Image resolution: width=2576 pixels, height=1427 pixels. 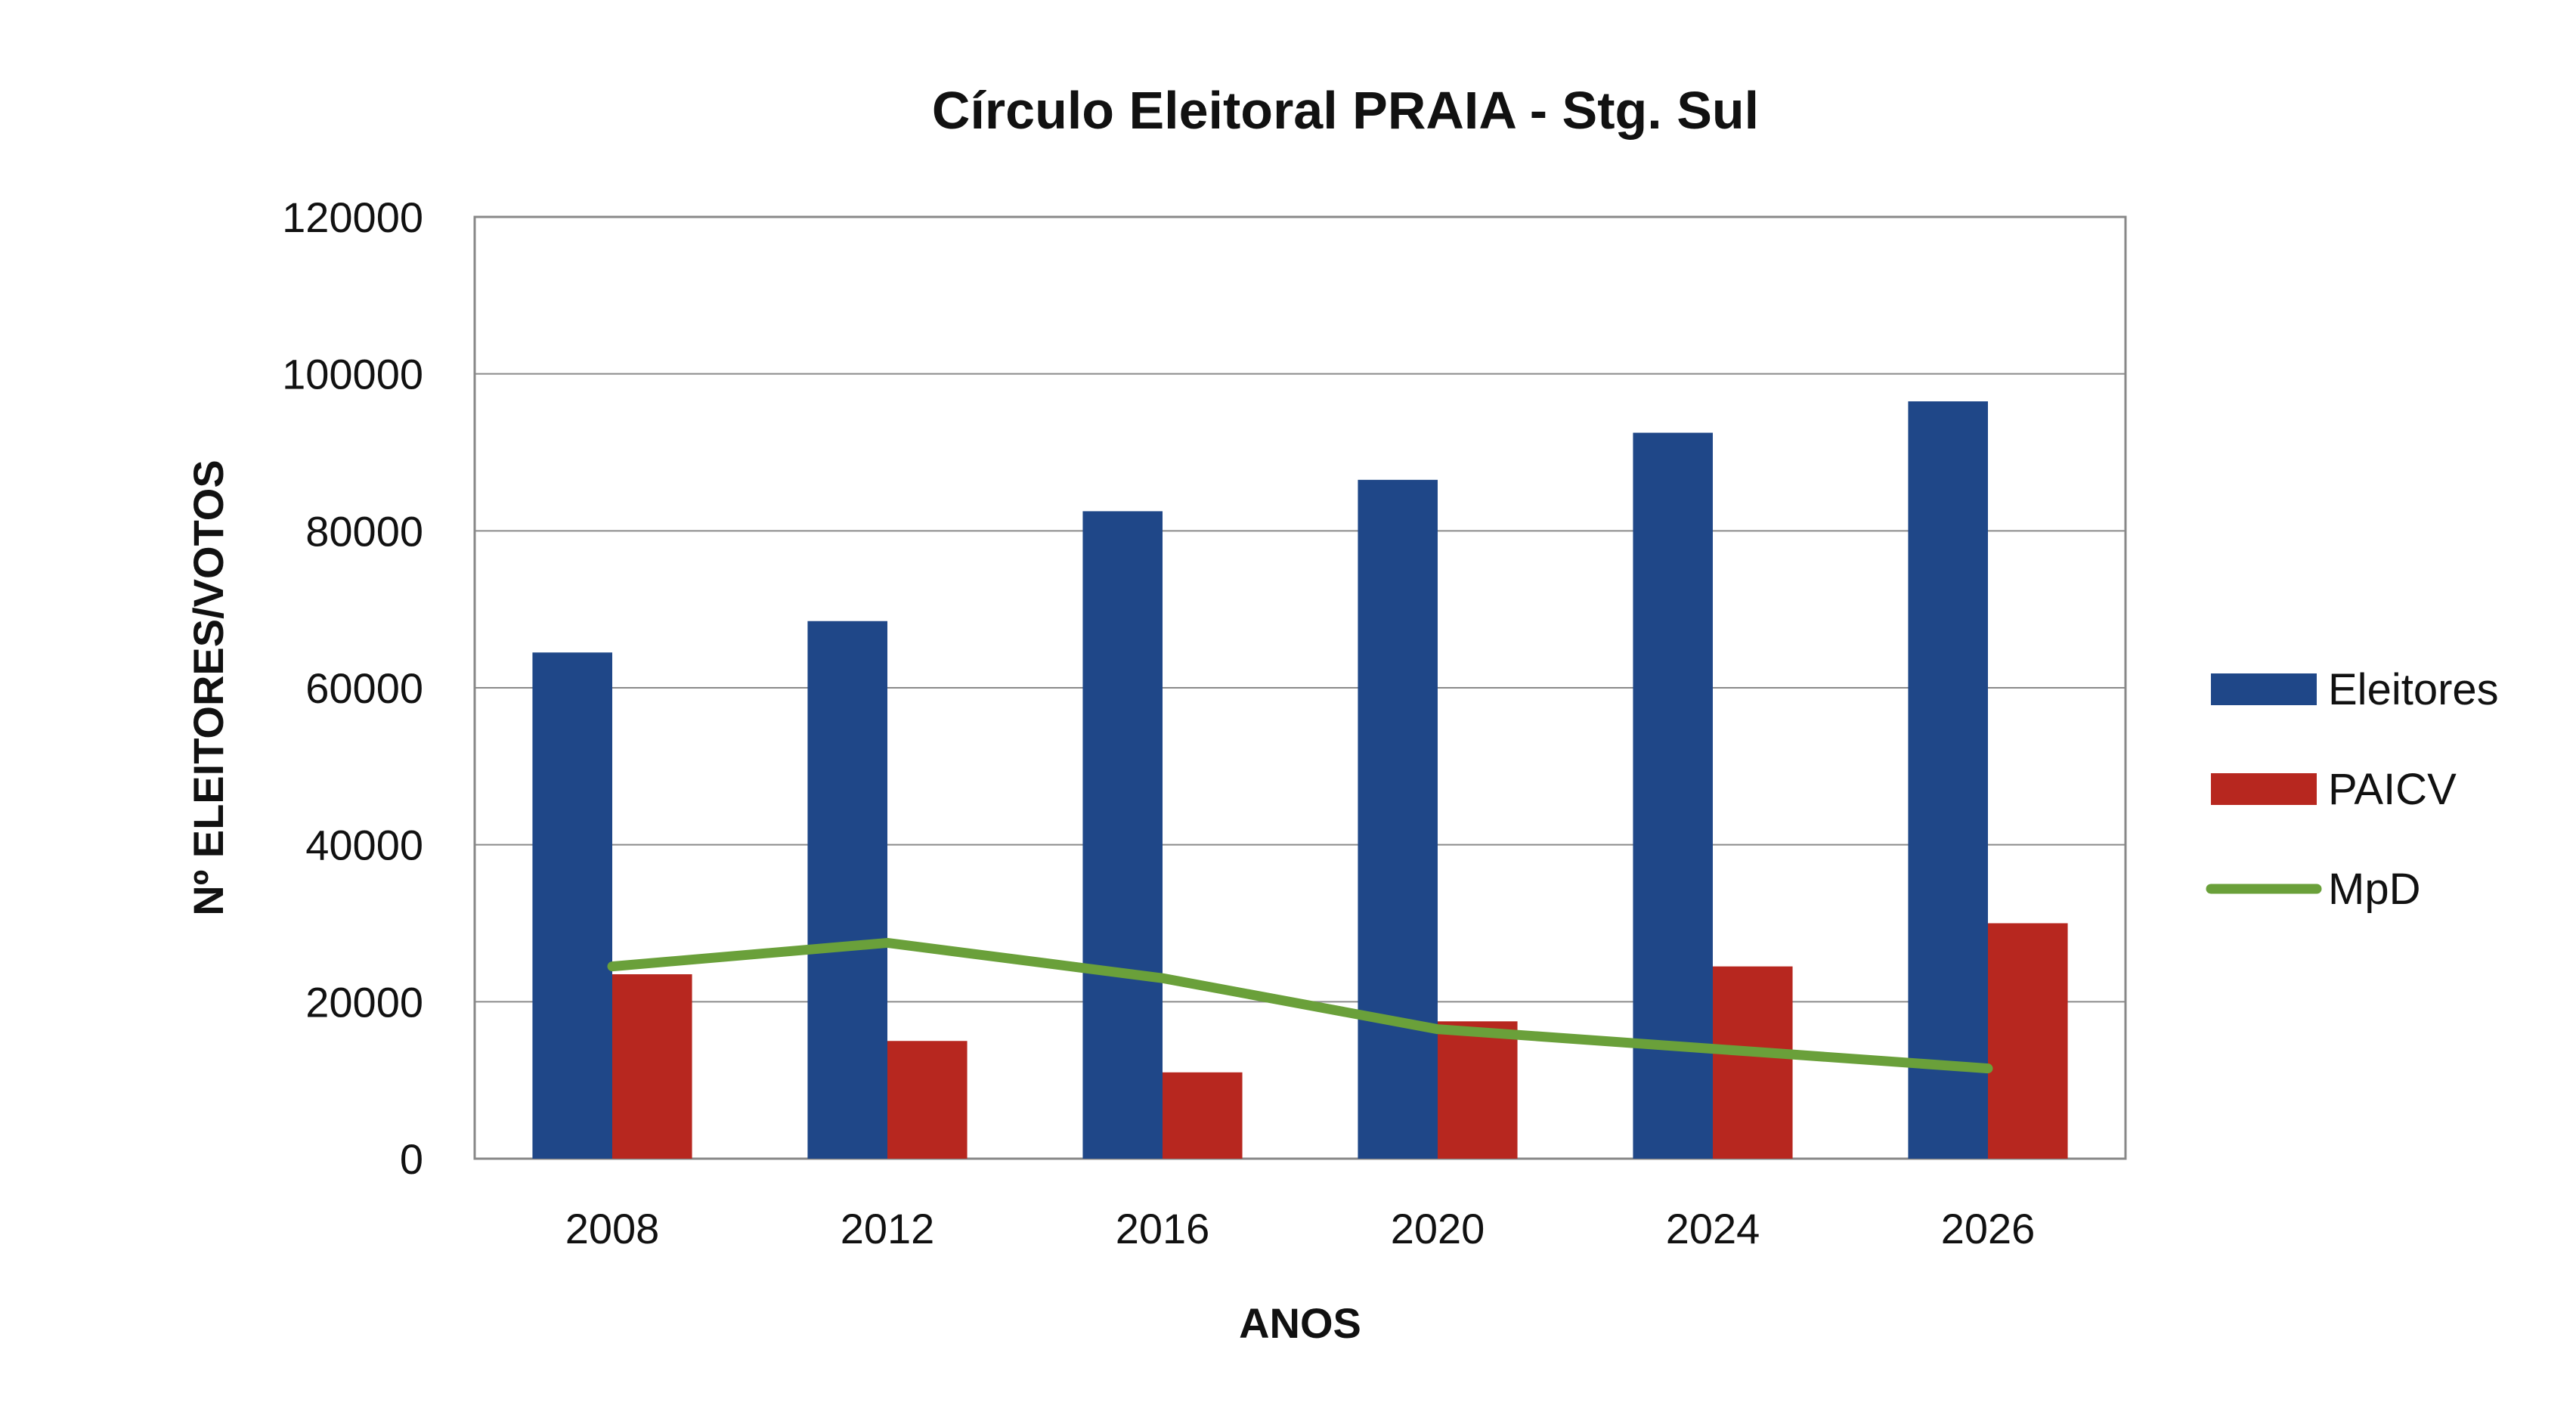 I want to click on y-tick-label: 120000, so click(x=352, y=217).